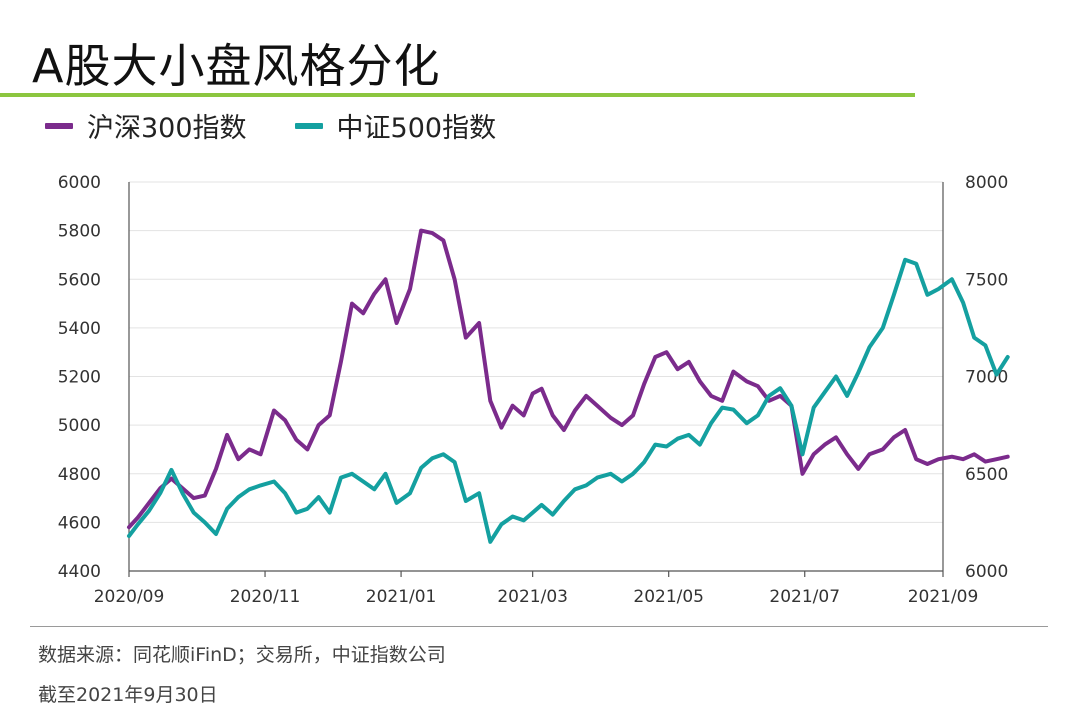 The height and width of the screenshot is (719, 1074). What do you see at coordinates (668, 597) in the screenshot?
I see `x-tick-label: 2021/05` at bounding box center [668, 597].